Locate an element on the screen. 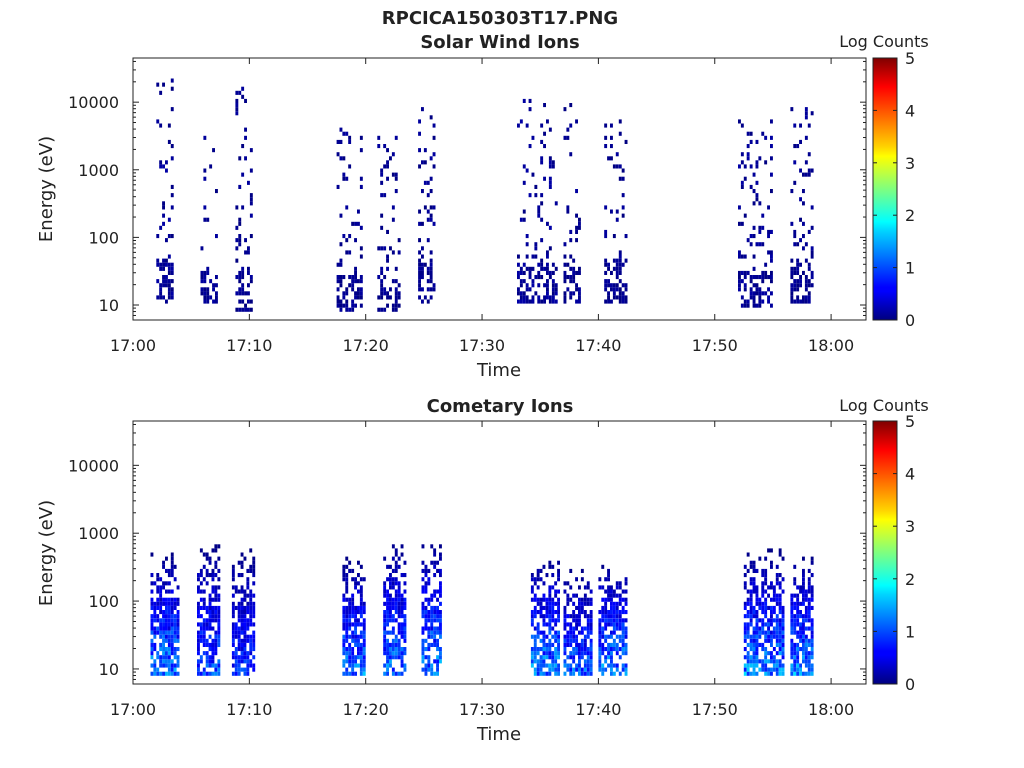 This screenshot has width=1024, height=768. y-tick-label: 100 is located at coordinates (103, 237).